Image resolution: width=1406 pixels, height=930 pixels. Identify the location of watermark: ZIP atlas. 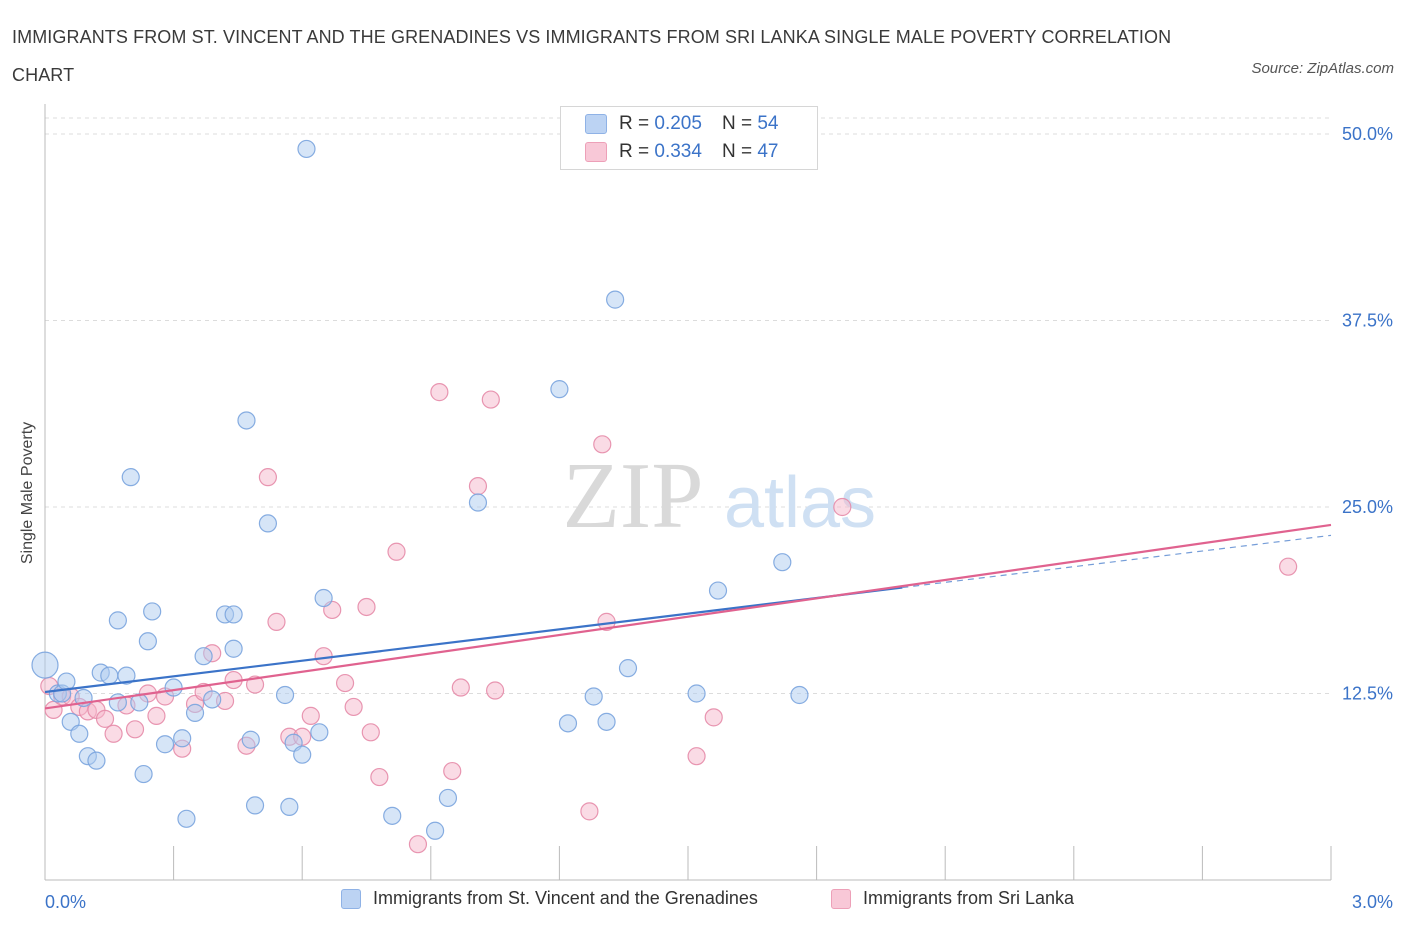
(720, 496).